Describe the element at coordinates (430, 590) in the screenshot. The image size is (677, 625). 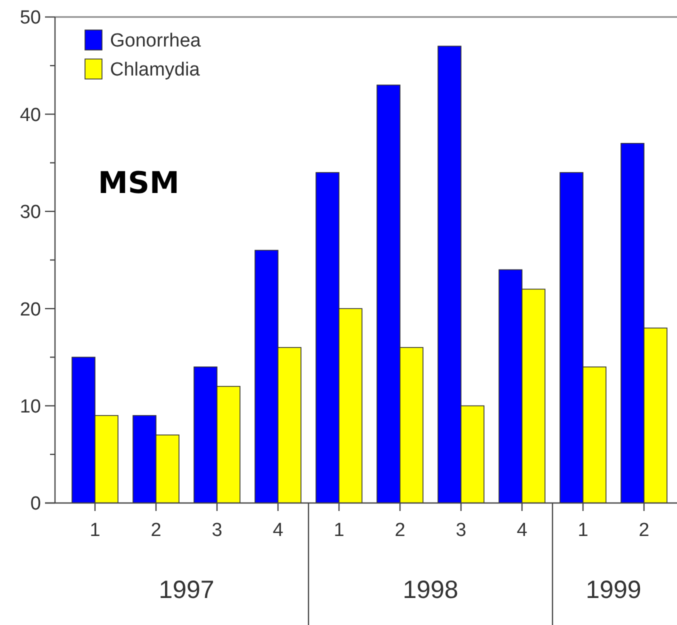
I see `text: 1998` at that location.